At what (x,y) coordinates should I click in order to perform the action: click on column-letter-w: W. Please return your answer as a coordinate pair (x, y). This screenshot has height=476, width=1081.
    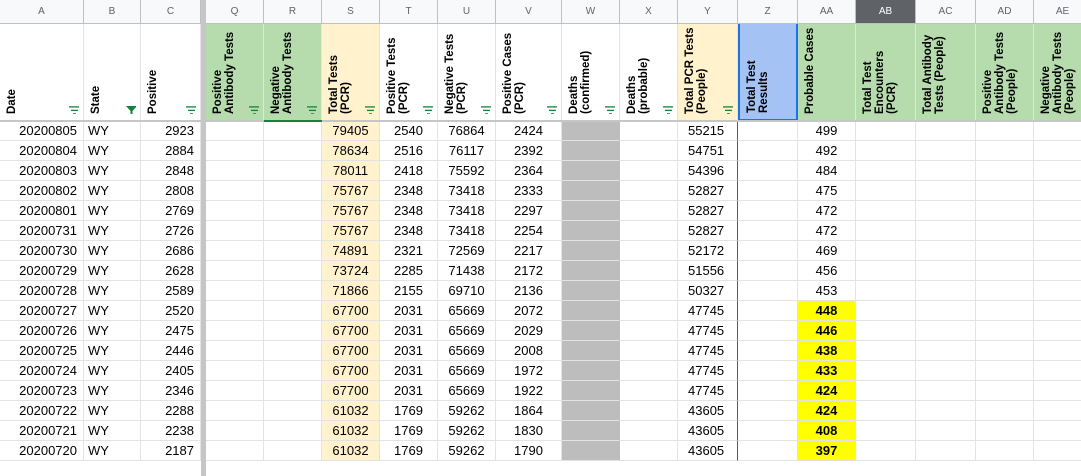
    Looking at the image, I should click on (591, 12).